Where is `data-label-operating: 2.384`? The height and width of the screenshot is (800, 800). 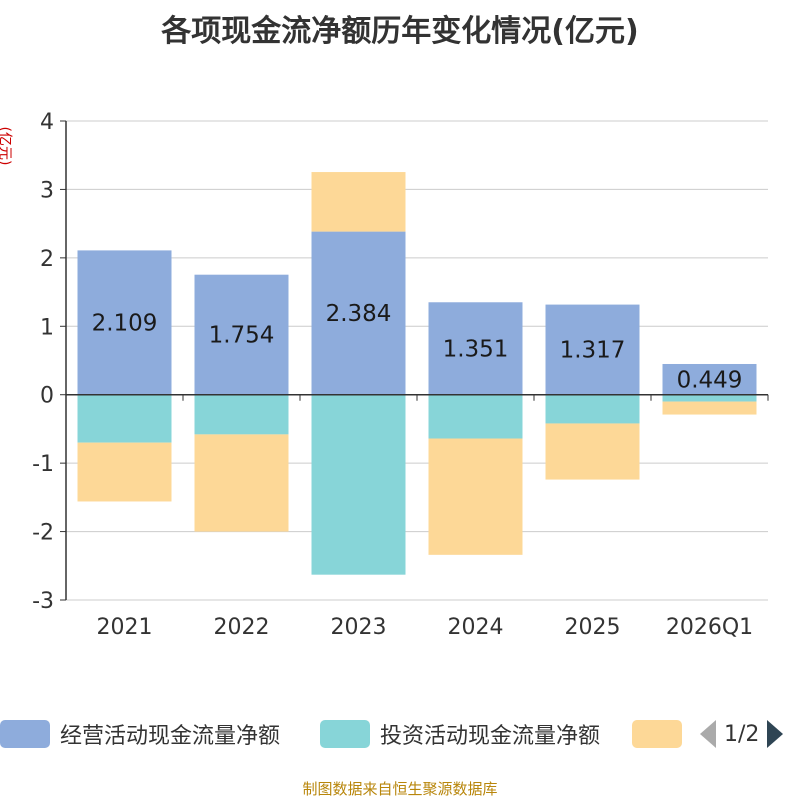
data-label-operating: 2.384 is located at coordinates (359, 314).